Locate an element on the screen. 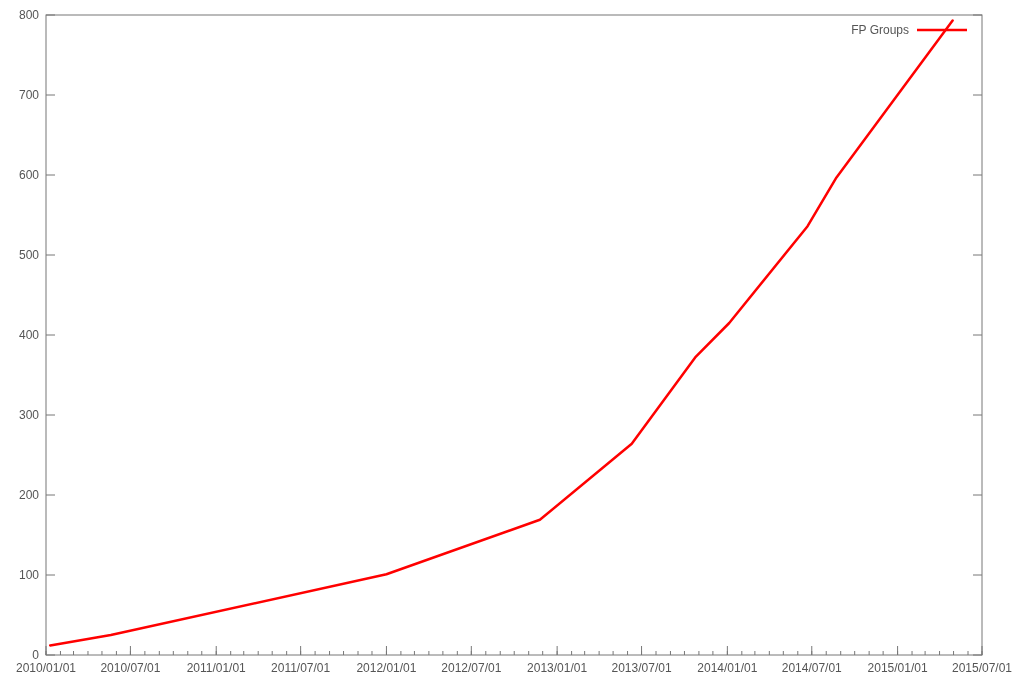 This screenshot has width=1027, height=681. x-tick-label: 2010/07/01 is located at coordinates (130, 668).